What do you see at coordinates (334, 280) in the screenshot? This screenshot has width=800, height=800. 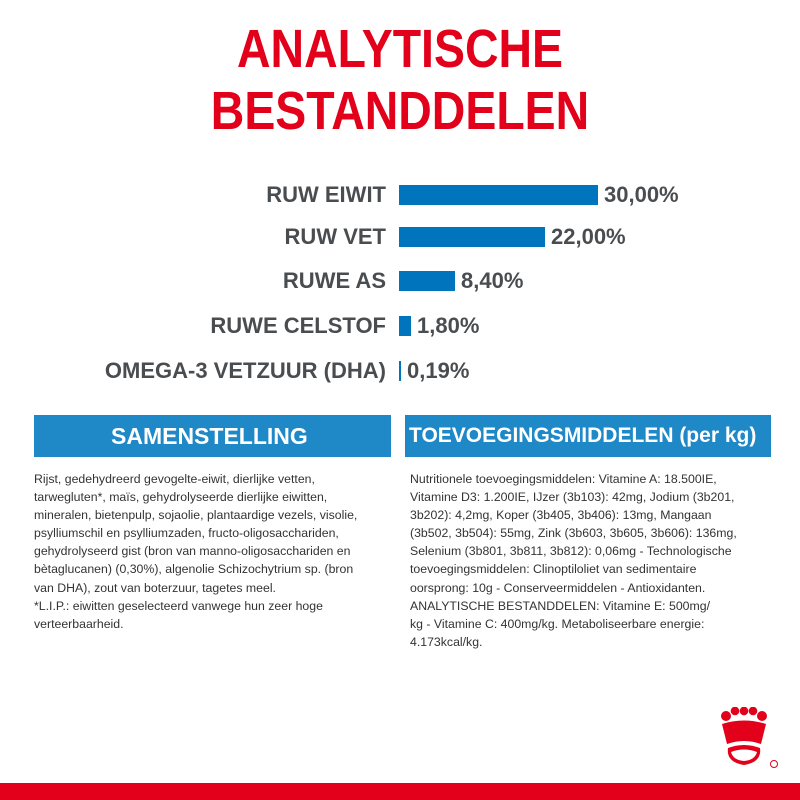 I see `analysis-label: RUWE AS` at bounding box center [334, 280].